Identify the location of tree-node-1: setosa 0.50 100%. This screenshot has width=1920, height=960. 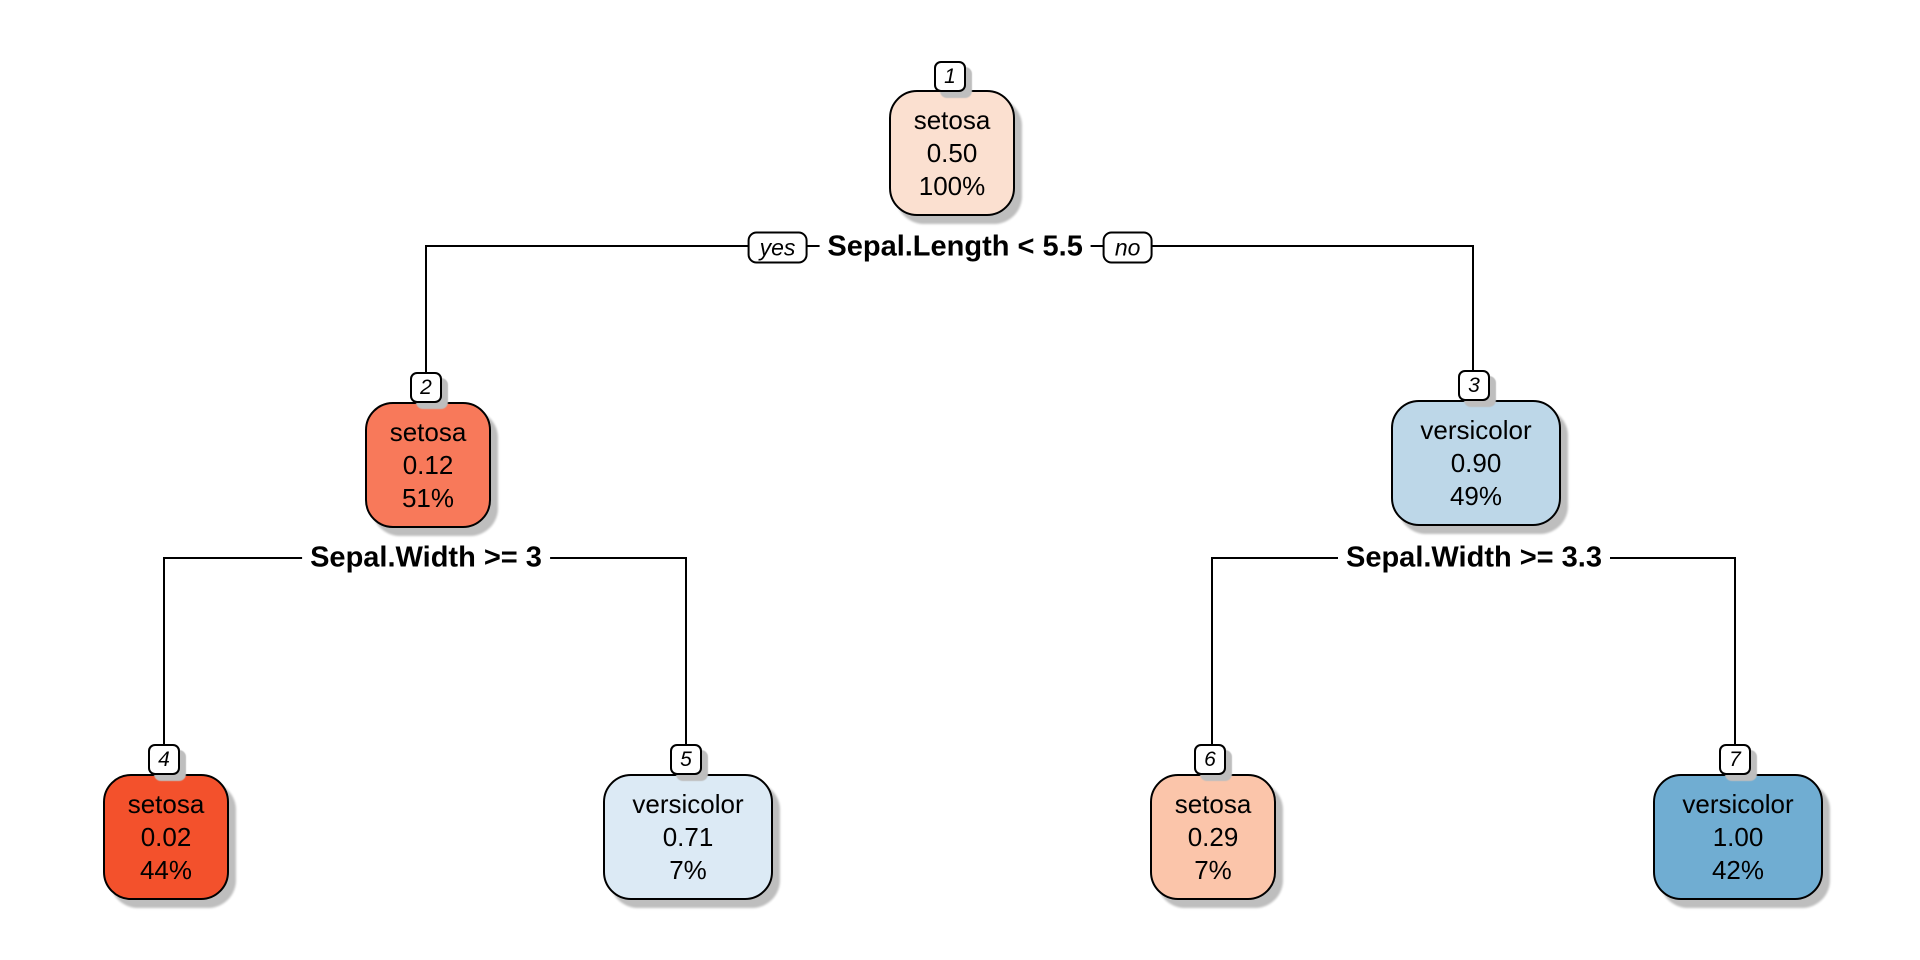
(952, 153).